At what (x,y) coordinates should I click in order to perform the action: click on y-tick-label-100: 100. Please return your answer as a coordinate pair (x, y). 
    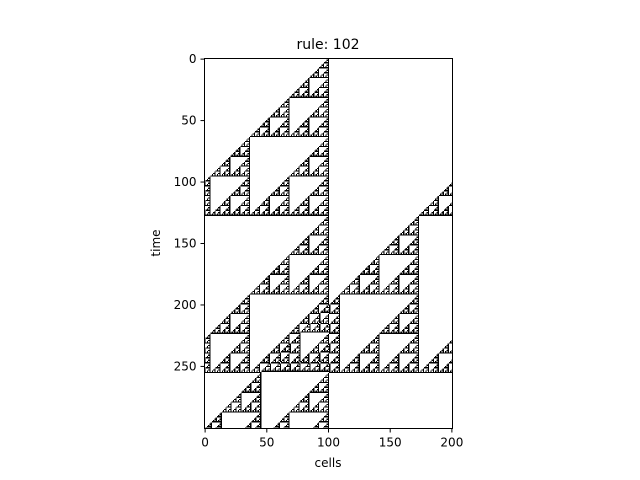
    Looking at the image, I should click on (185, 182).